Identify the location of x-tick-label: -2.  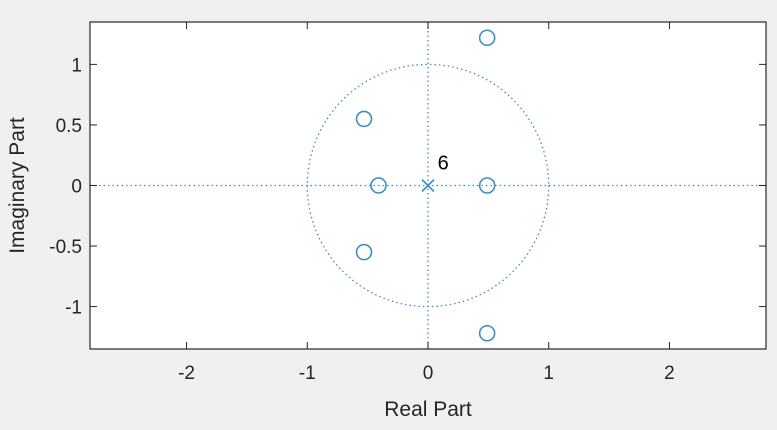
(186, 373).